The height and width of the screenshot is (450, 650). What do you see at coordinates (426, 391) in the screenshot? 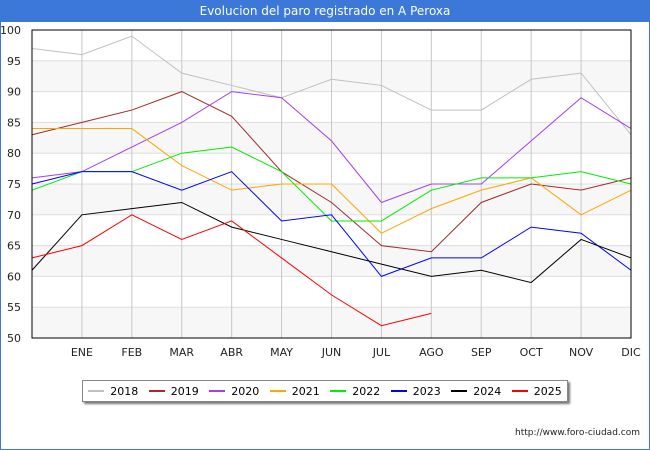
I see `legend-label: 2023` at bounding box center [426, 391].